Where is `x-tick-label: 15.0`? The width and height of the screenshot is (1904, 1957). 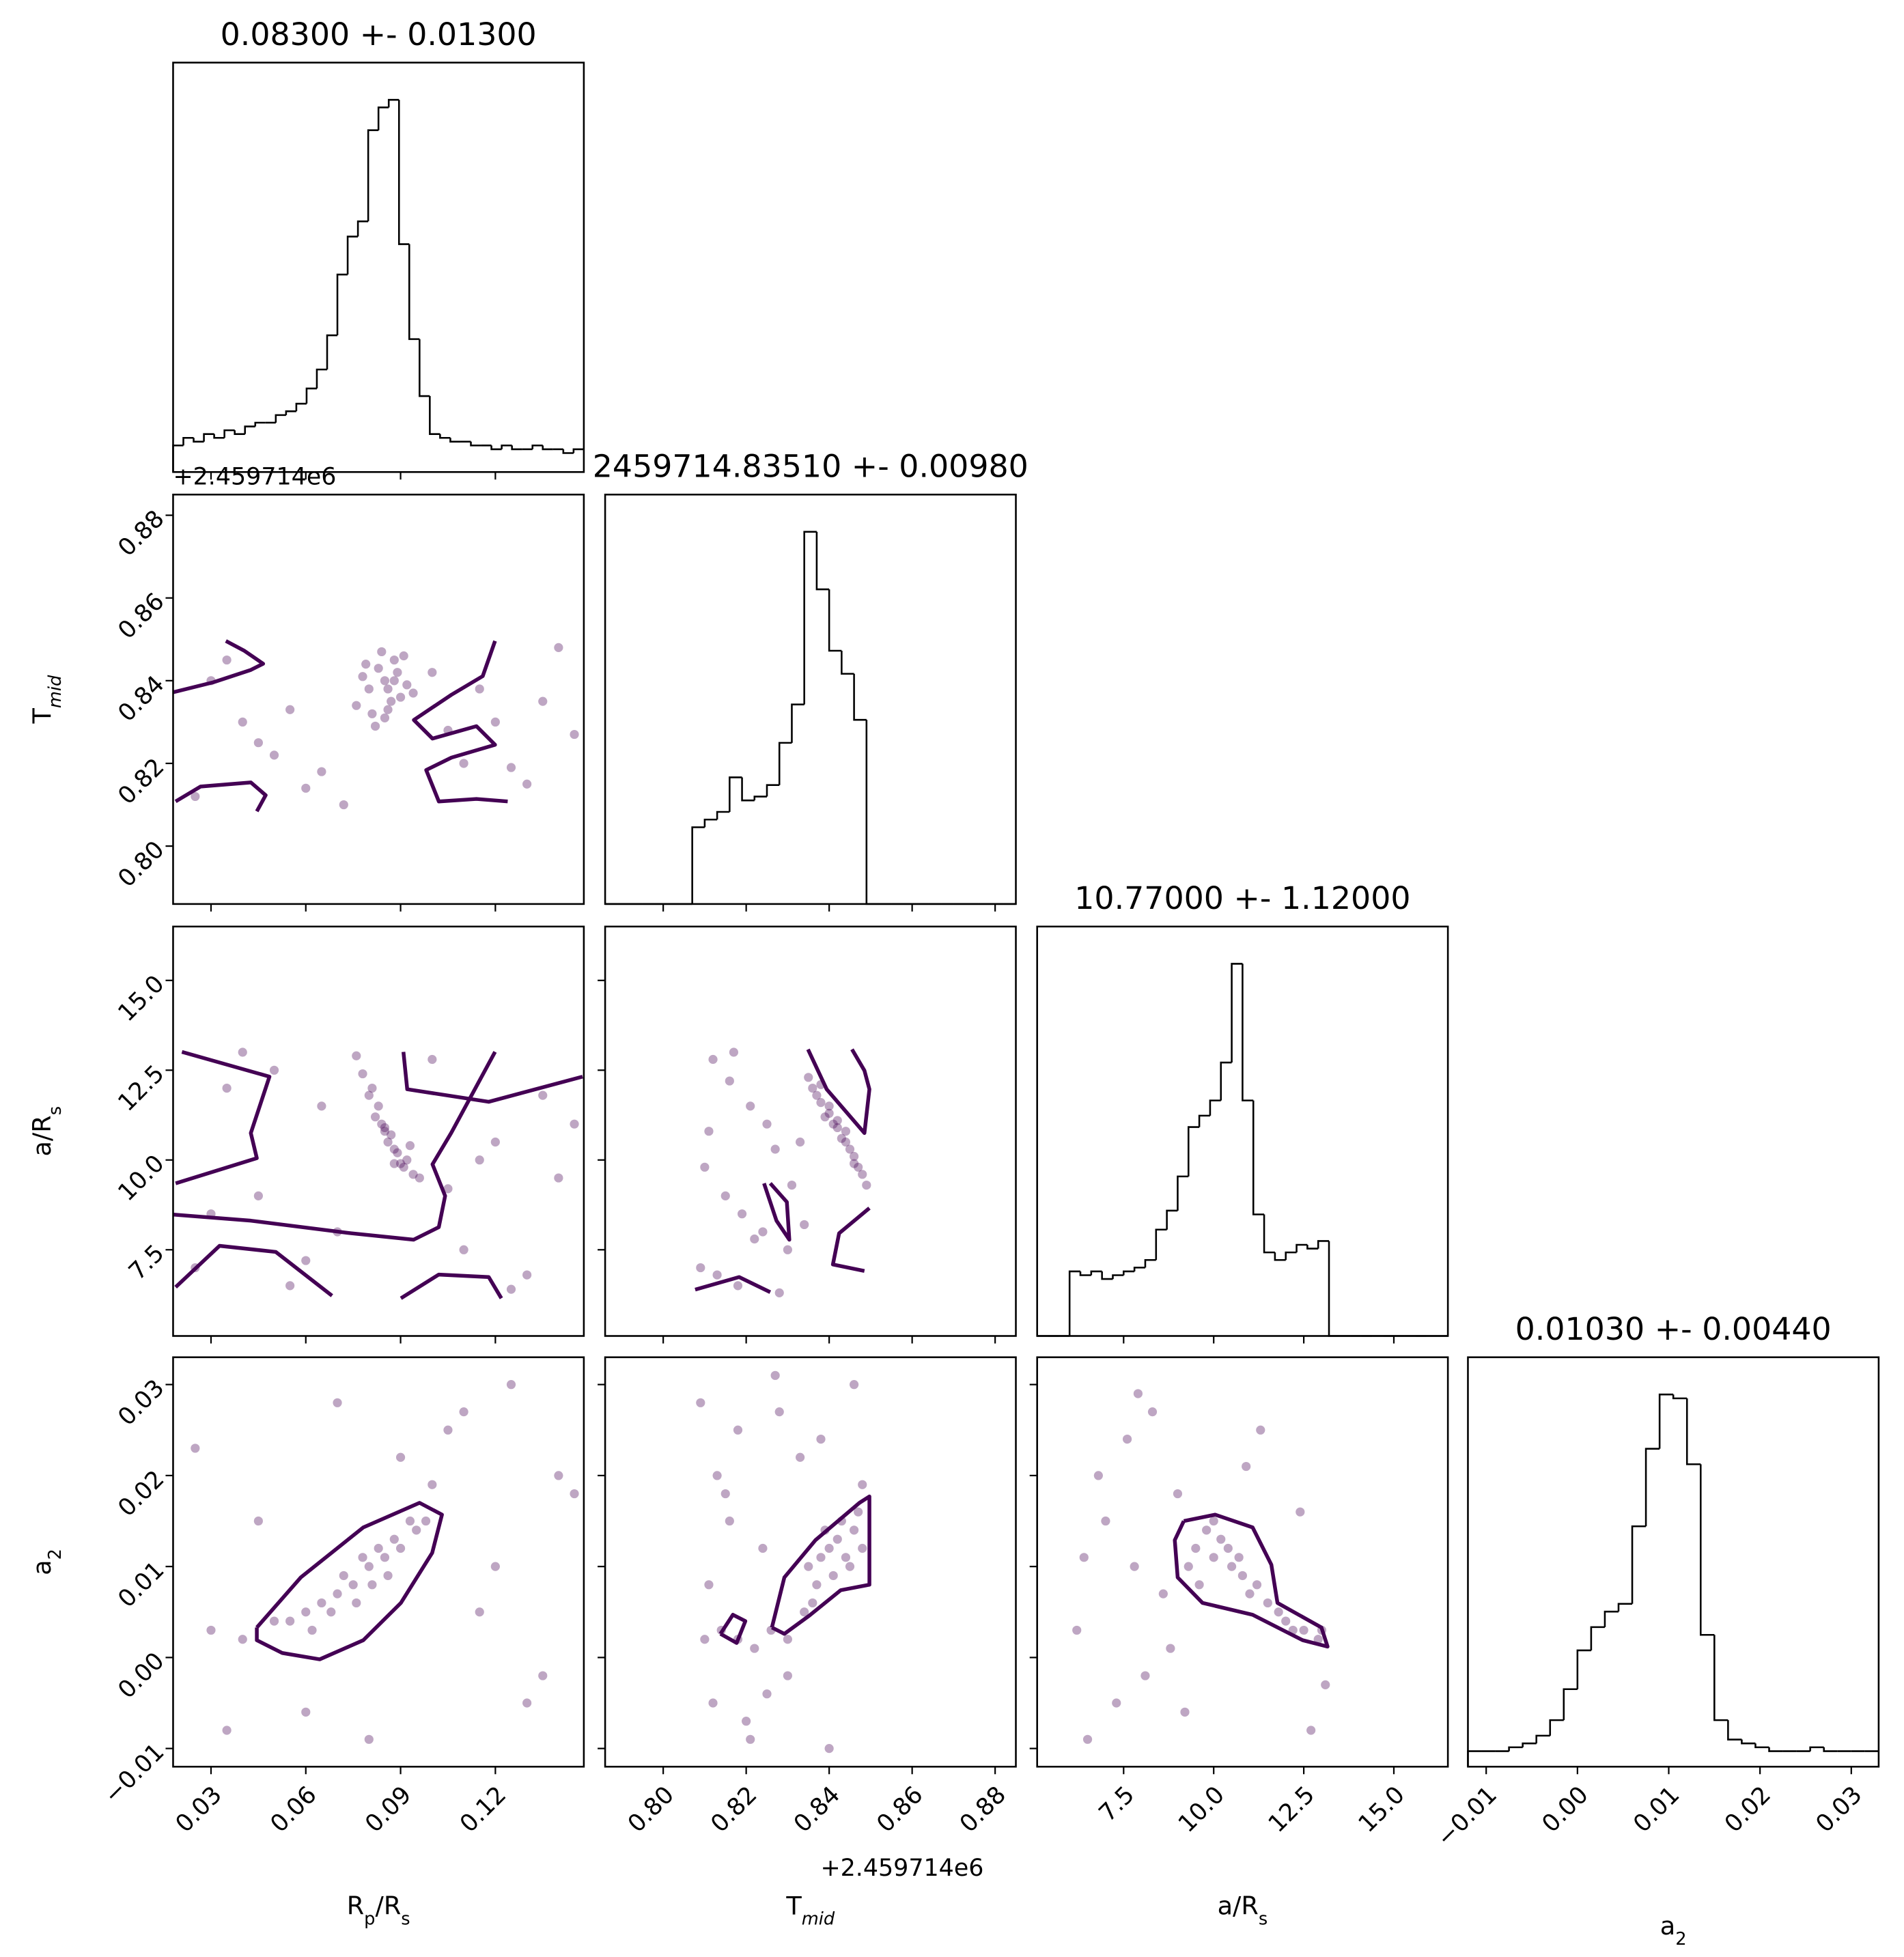
x-tick-label: 15.0 is located at coordinates (1382, 1810).